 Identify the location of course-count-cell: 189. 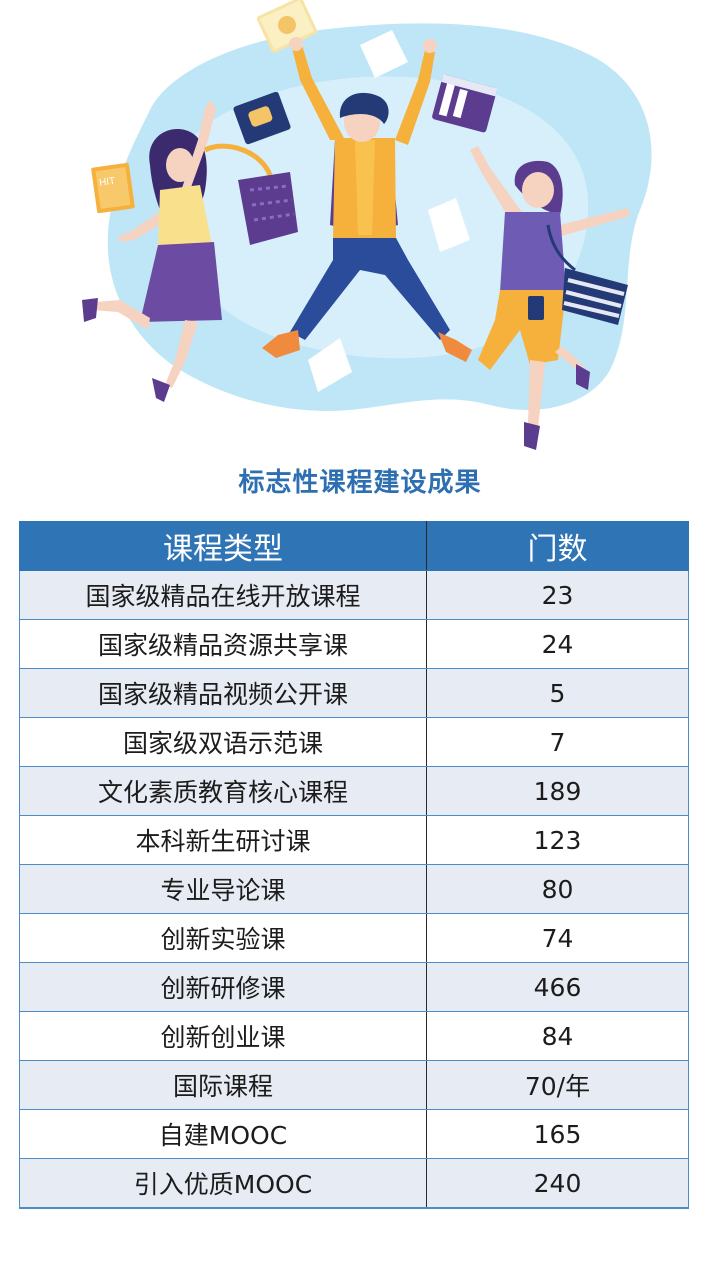
(557, 791).